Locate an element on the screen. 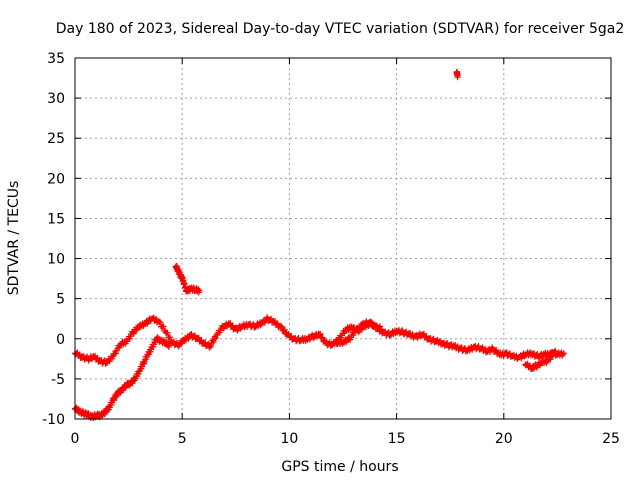  y-axis-label: SDTVAR / TECUs is located at coordinates (14, 238).